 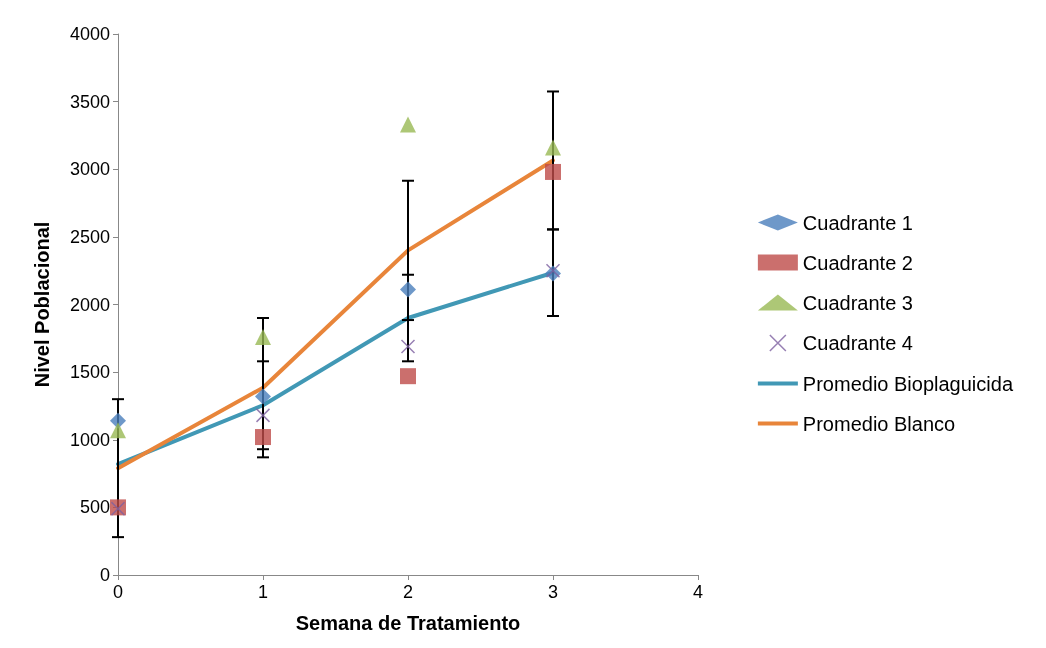 What do you see at coordinates (89, 304) in the screenshot?
I see `y-tick-label: 2000` at bounding box center [89, 304].